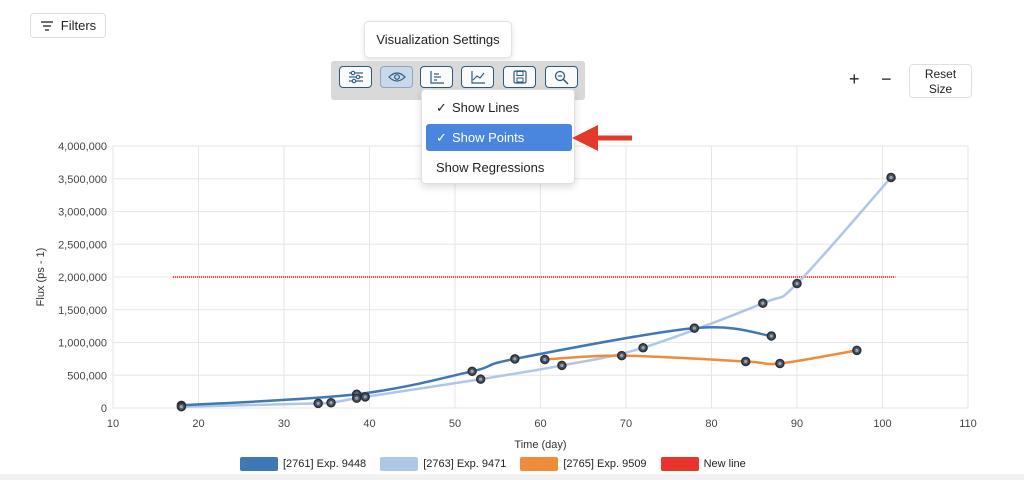  I want to click on x-tick-label: 80, so click(711, 424).